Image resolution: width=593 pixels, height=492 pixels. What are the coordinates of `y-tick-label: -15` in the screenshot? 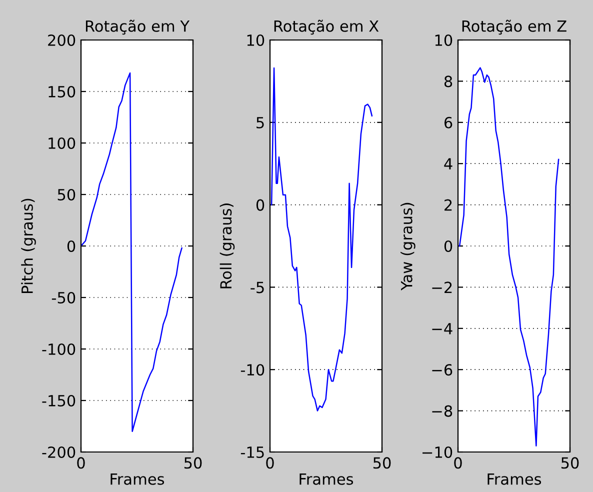 It's located at (252, 452).